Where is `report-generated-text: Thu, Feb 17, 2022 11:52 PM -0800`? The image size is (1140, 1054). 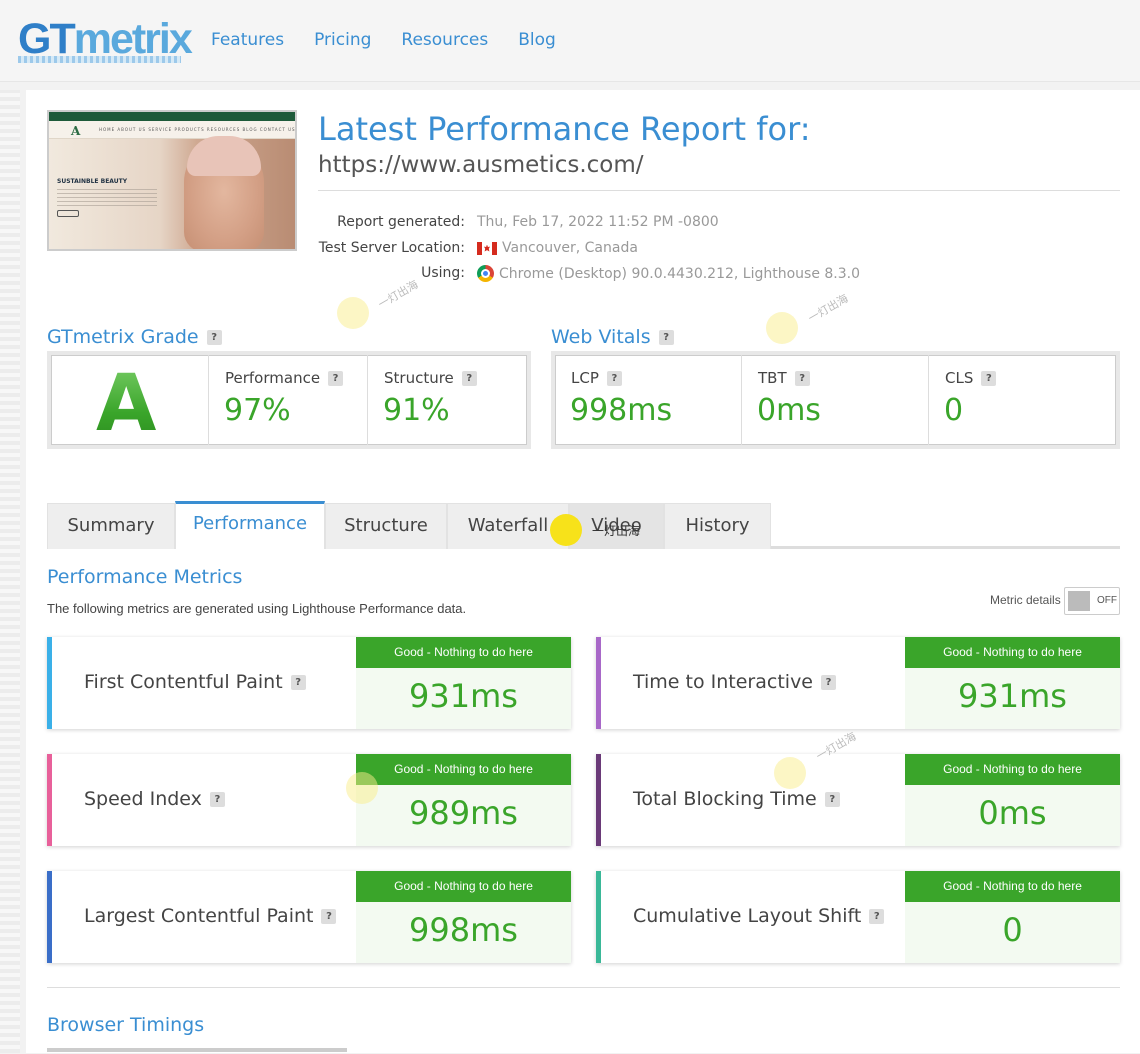 report-generated-text: Thu, Feb 17, 2022 11:52 PM -0800 is located at coordinates (598, 222).